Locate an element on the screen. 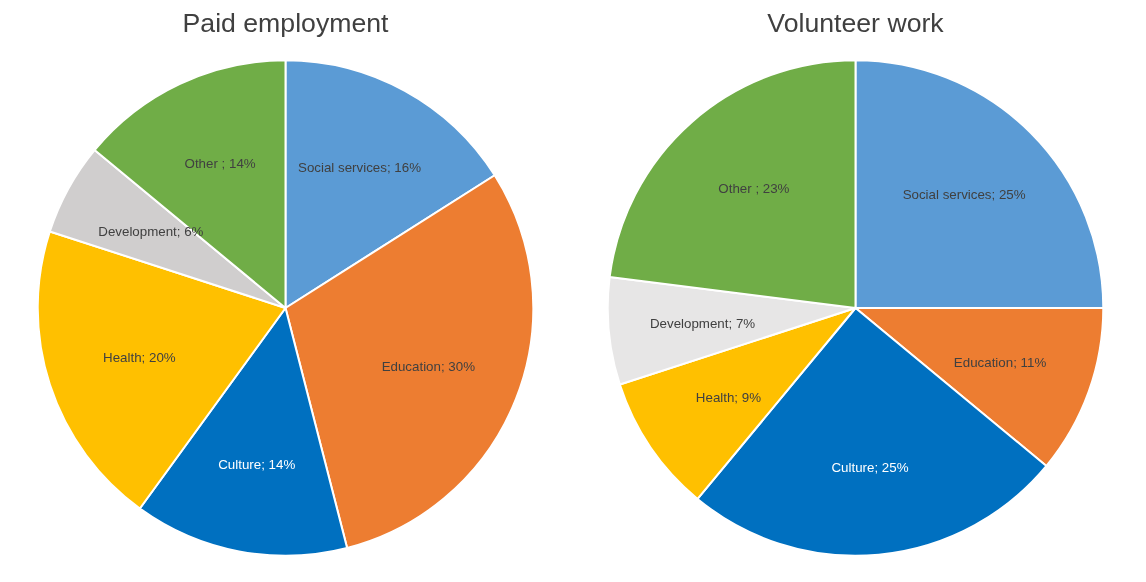 The width and height of the screenshot is (1146, 582). slice-label: Other ; 23% is located at coordinates (754, 188).